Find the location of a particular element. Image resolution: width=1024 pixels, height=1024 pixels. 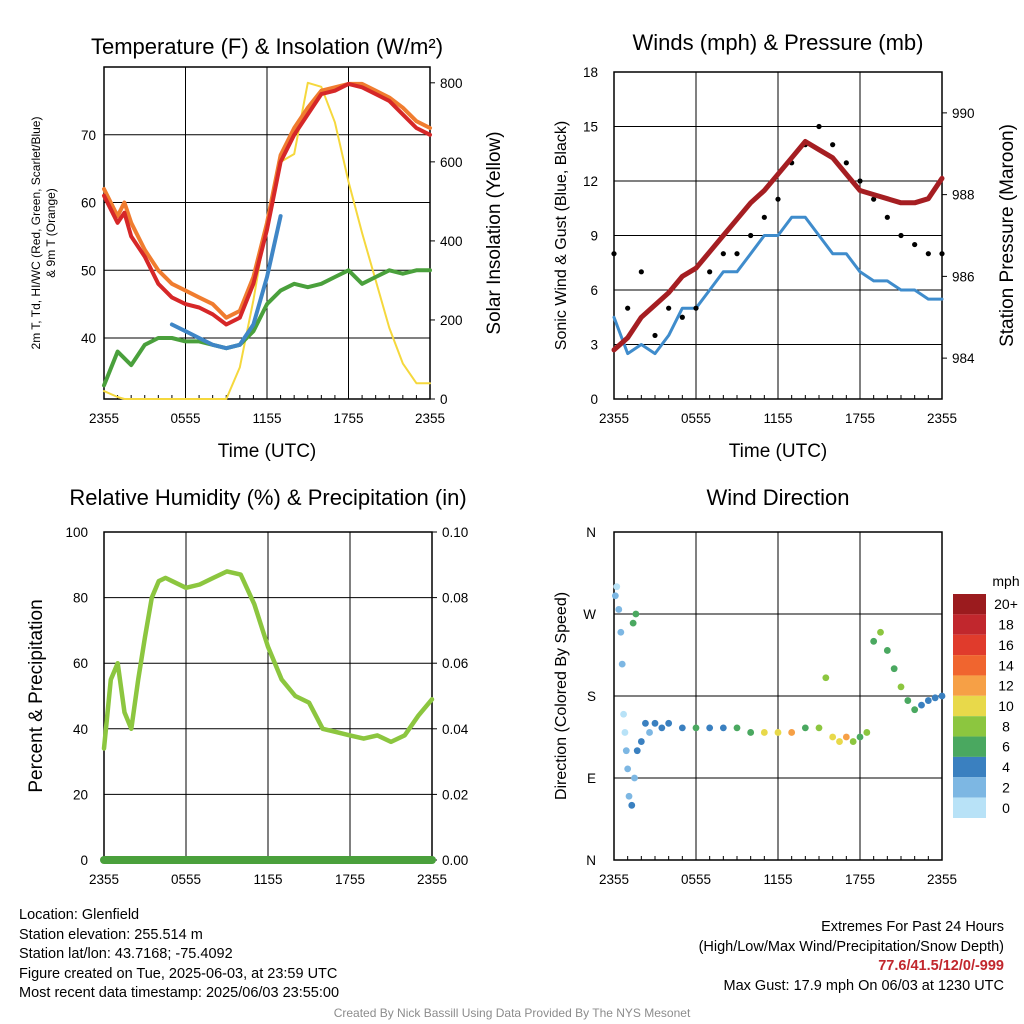

y2-tick-label: 200 is located at coordinates (451, 320).